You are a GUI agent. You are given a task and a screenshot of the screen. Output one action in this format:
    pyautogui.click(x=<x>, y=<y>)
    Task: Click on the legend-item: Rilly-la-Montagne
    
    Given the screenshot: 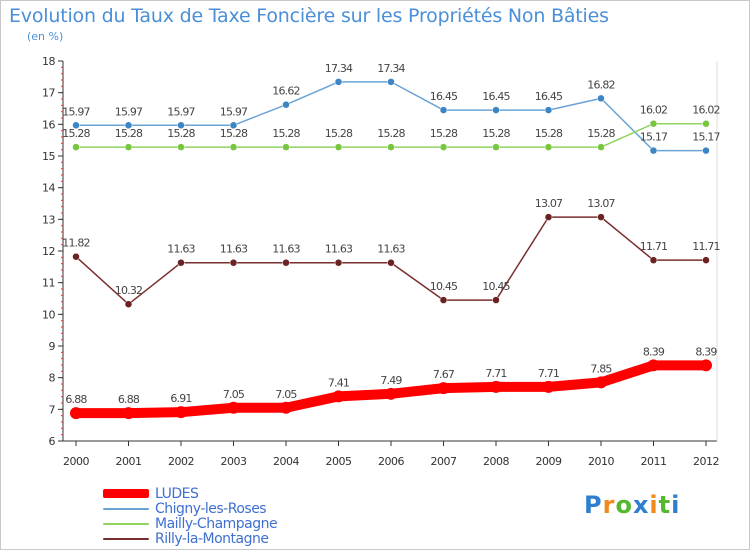 What is the action you would take?
    pyautogui.click(x=190, y=539)
    